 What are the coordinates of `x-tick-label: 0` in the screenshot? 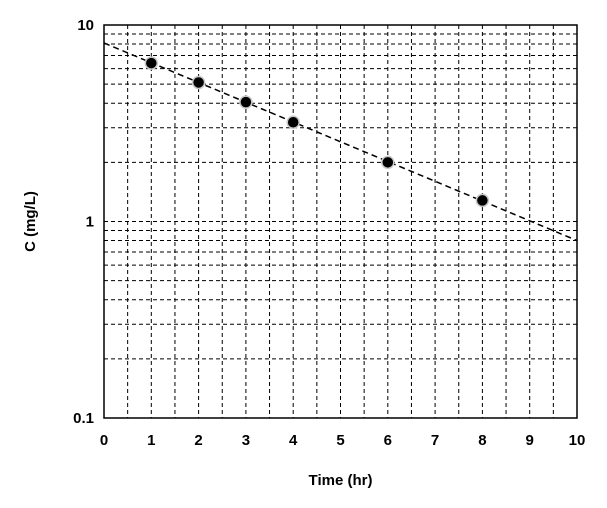 It's located at (104, 440).